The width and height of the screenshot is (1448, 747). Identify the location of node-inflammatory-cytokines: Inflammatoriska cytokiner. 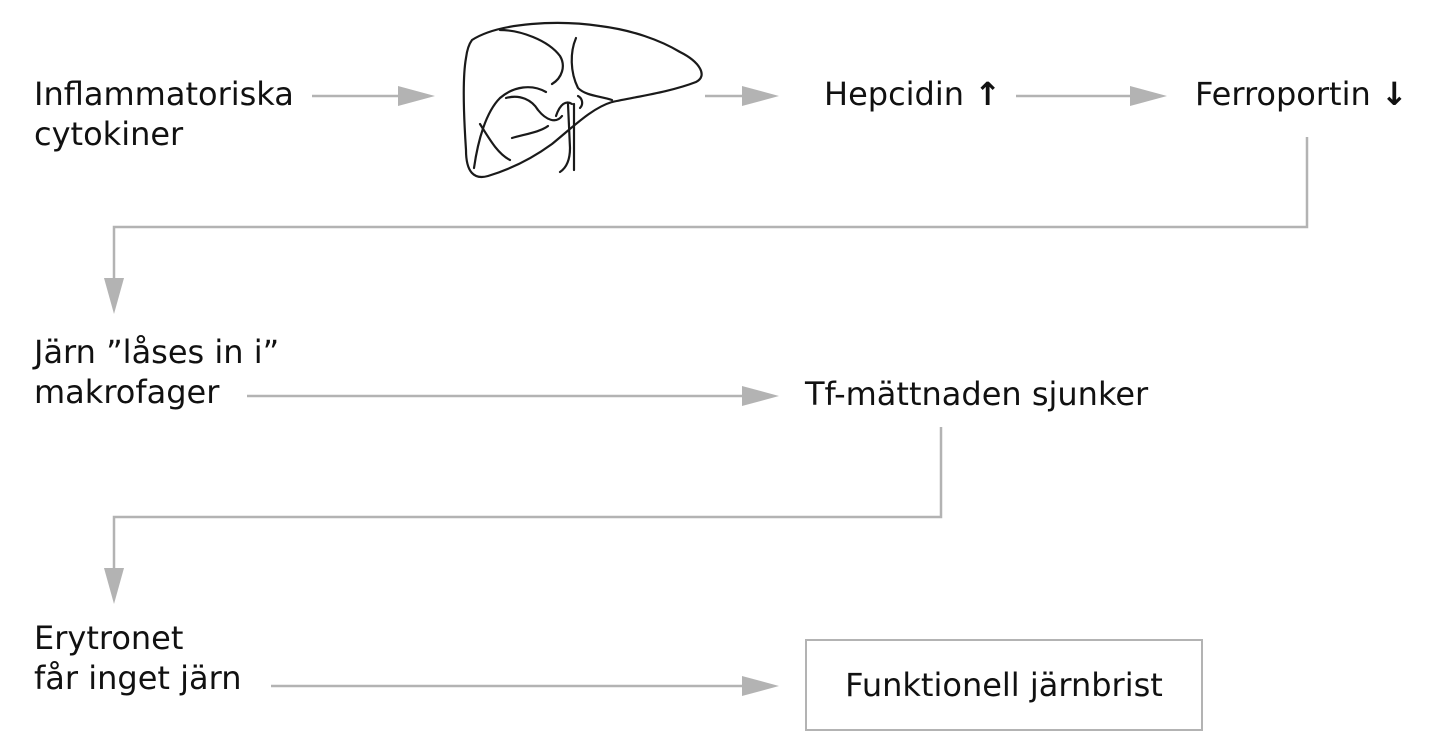
(164, 114).